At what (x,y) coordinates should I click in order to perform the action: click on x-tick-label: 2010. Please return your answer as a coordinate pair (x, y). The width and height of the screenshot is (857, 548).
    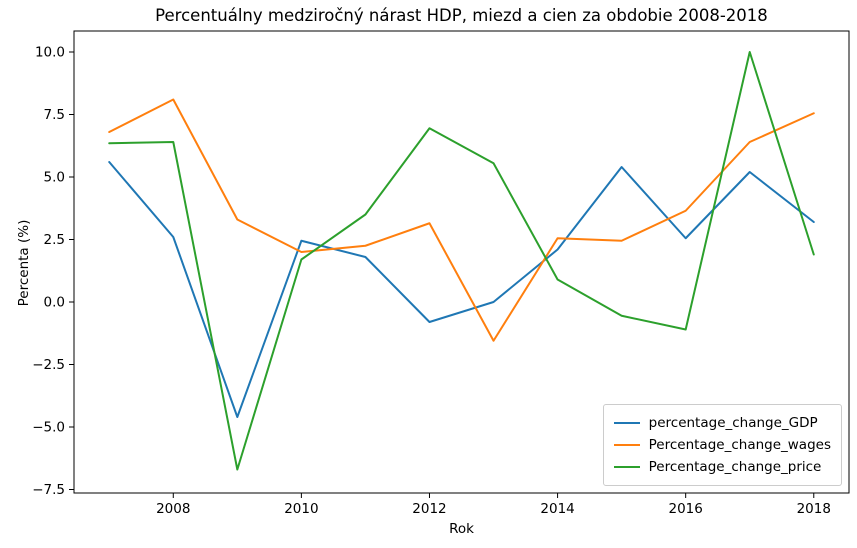
    Looking at the image, I should click on (301, 509).